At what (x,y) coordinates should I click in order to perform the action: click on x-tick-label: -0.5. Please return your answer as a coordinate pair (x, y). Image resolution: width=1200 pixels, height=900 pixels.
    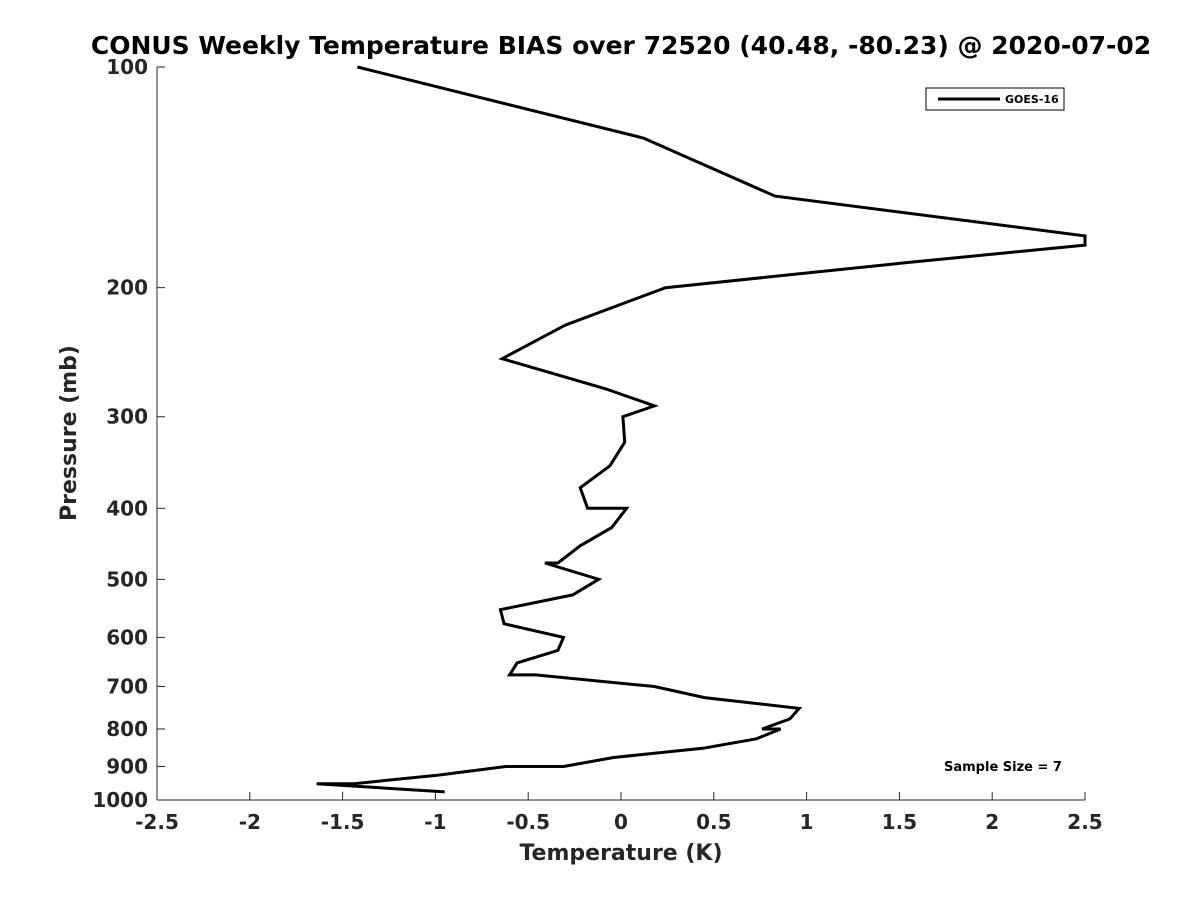
    Looking at the image, I should click on (528, 822).